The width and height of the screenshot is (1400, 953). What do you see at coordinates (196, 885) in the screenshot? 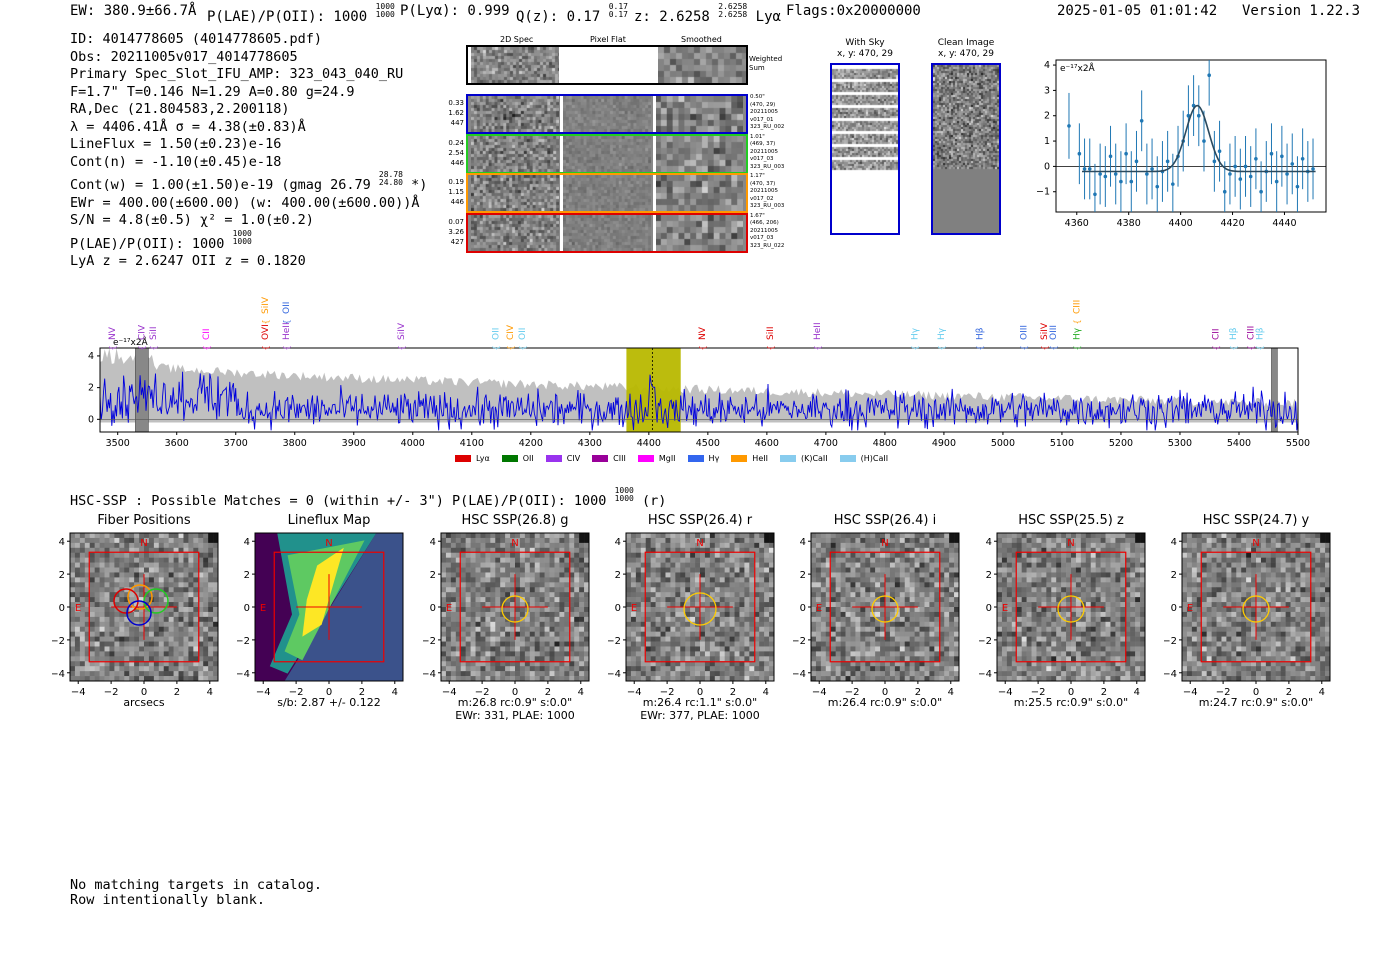
I see `footer-no-match: No matching targets in catalog.` at bounding box center [196, 885].